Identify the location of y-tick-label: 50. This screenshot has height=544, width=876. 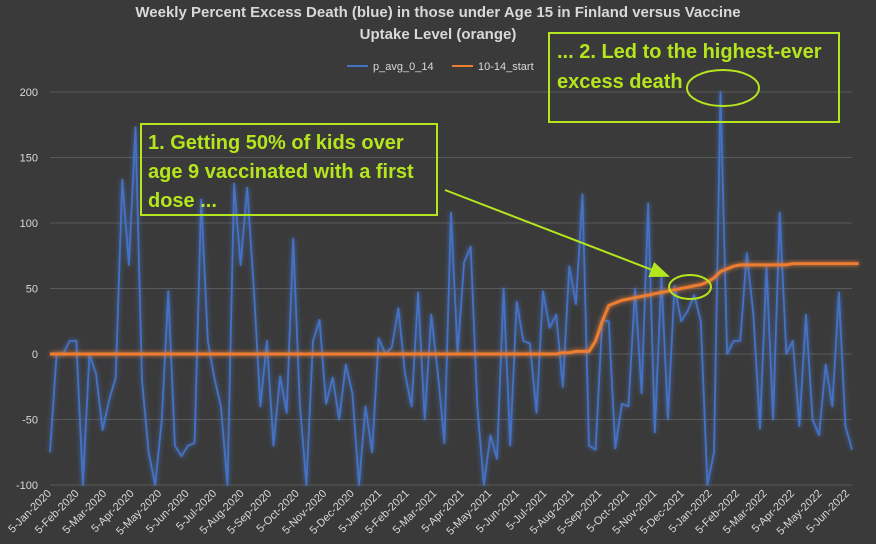
(32, 290).